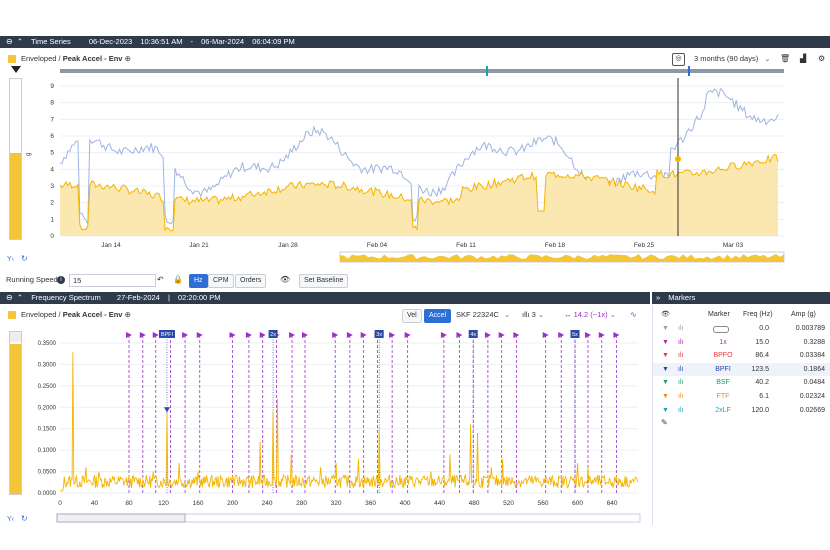 This screenshot has height=550, width=830. Describe the element at coordinates (178, 279) in the screenshot. I see `lock-icon: 🔒` at that location.